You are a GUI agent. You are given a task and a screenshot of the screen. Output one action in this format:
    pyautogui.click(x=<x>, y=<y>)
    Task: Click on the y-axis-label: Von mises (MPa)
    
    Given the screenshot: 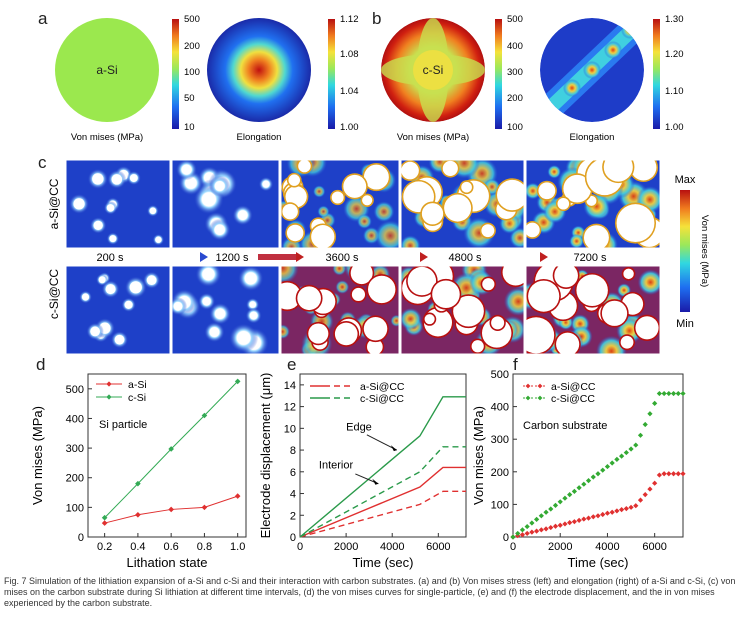 What is the action you would take?
    pyautogui.click(x=37, y=455)
    